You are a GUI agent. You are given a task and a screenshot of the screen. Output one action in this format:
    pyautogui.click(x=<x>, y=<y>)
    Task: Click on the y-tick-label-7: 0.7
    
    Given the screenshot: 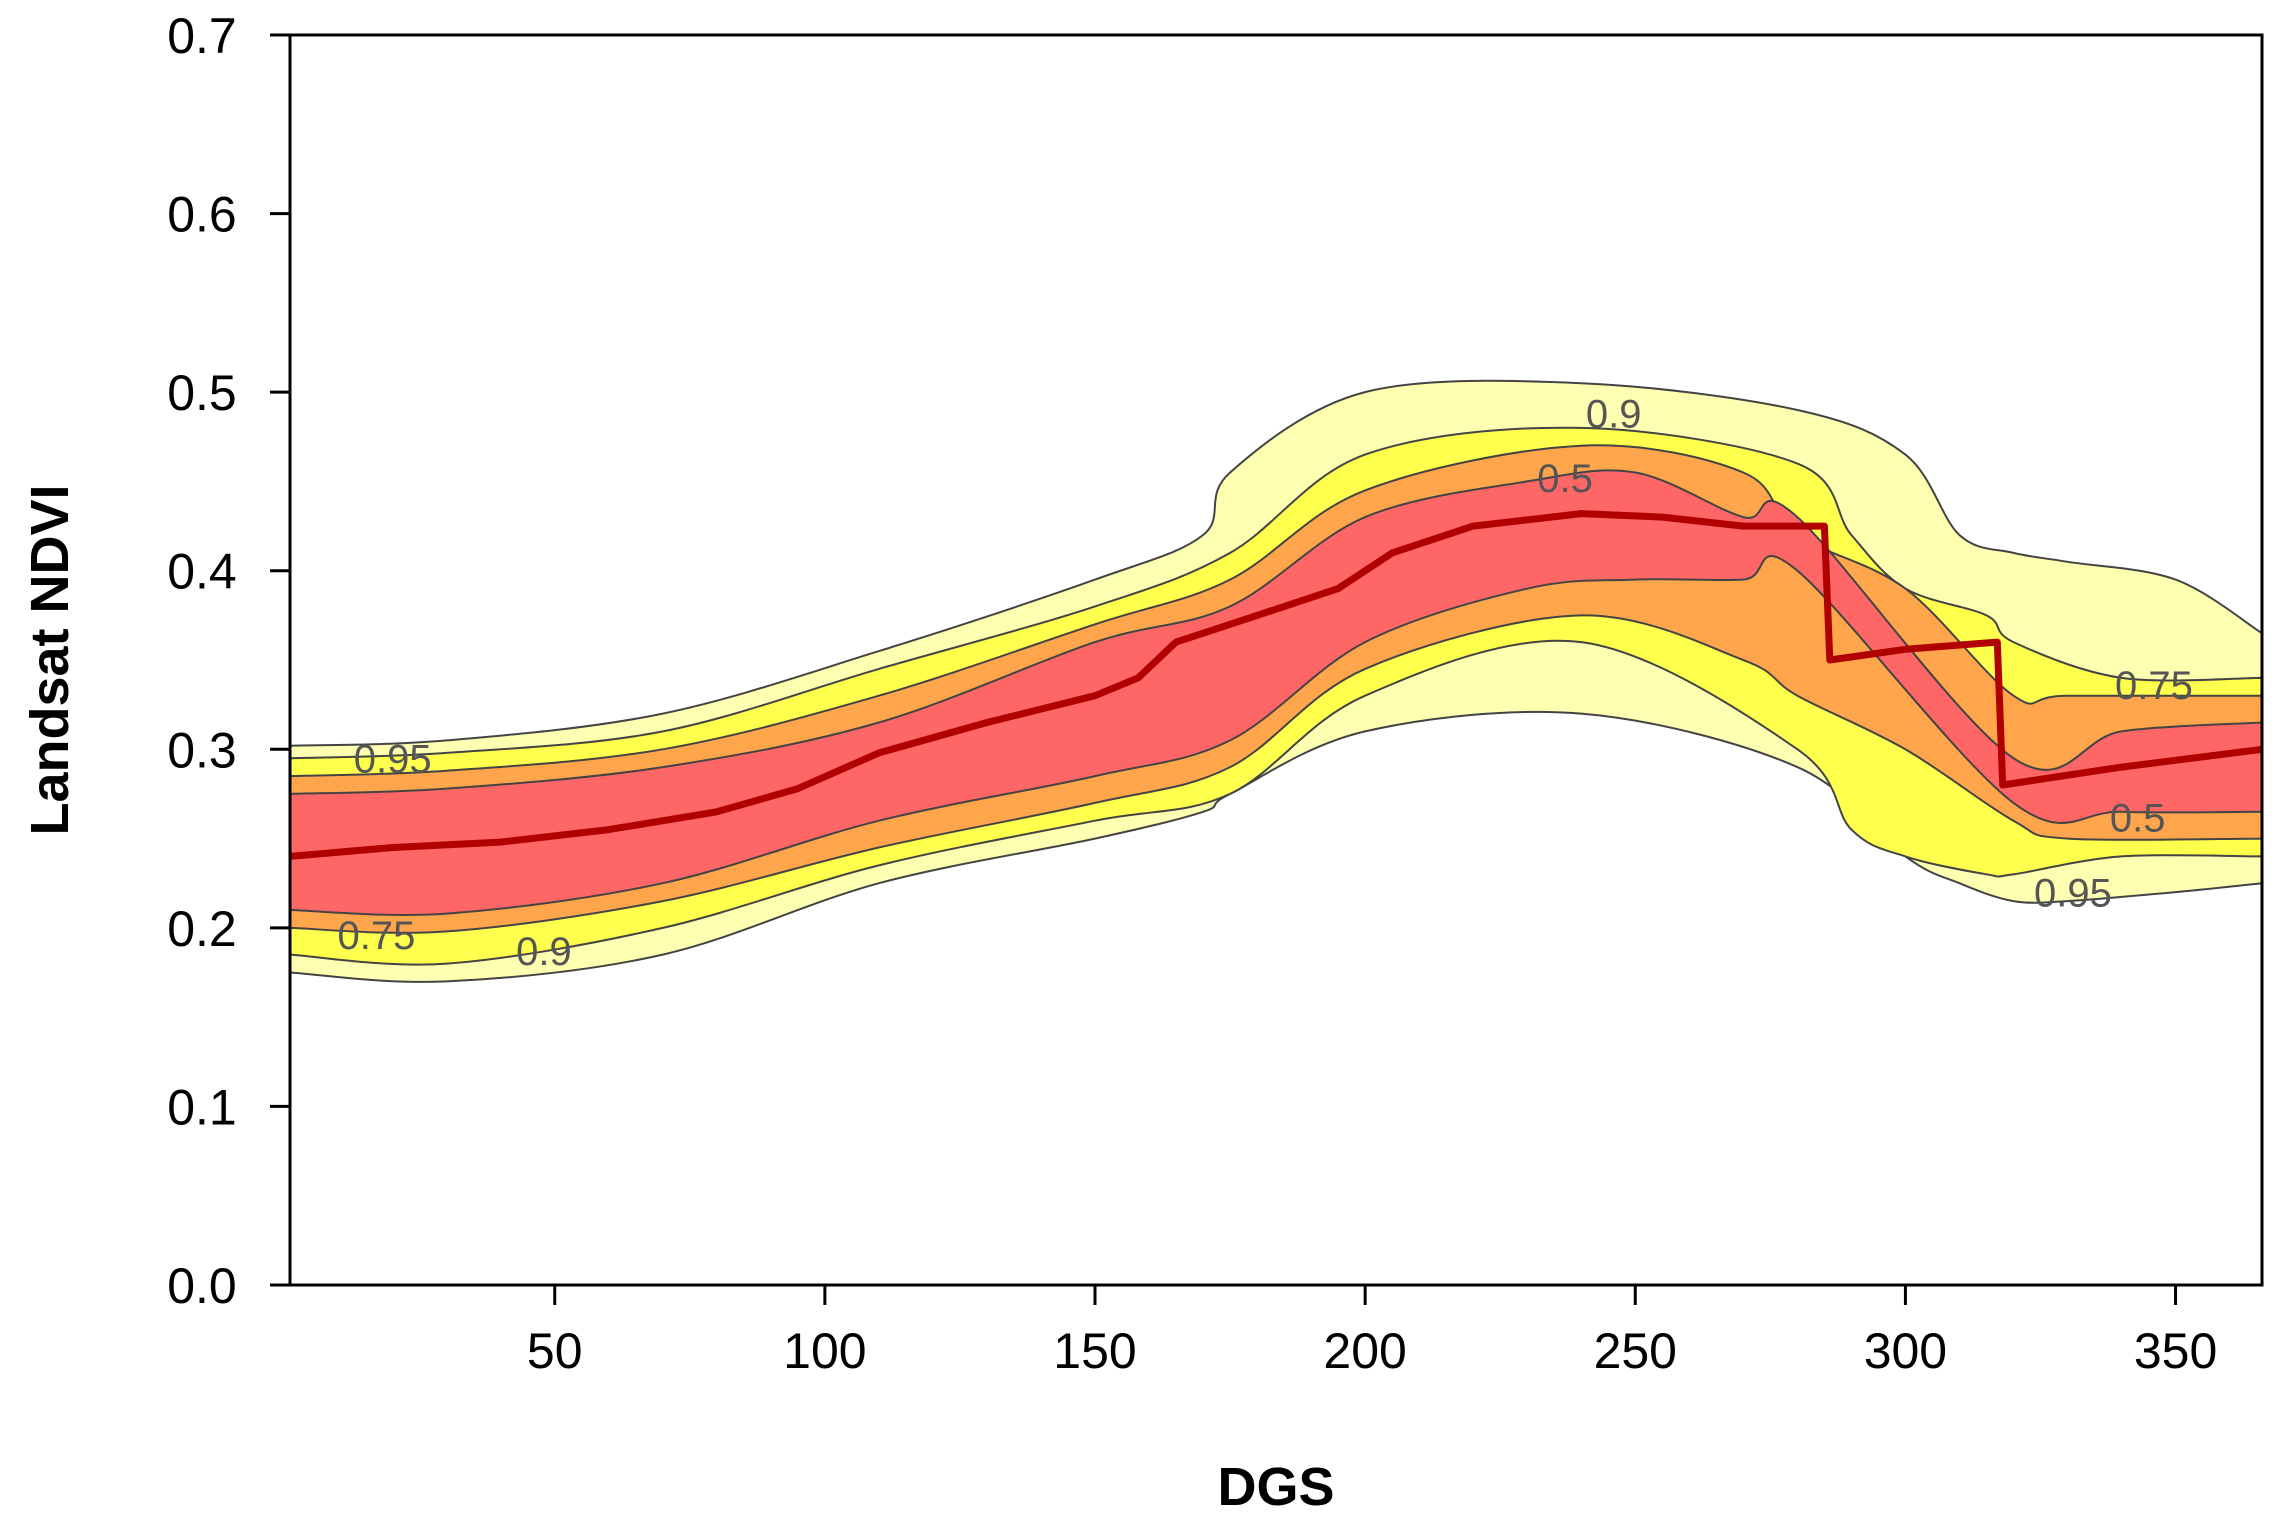 What is the action you would take?
    pyautogui.click(x=202, y=36)
    